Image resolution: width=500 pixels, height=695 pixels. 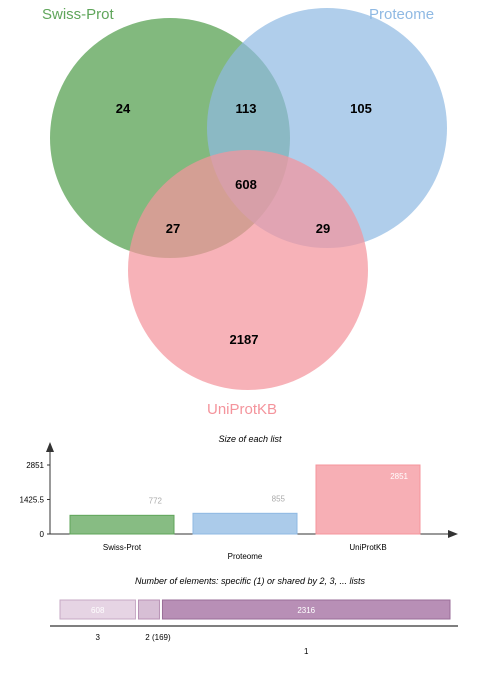 What do you see at coordinates (399, 476) in the screenshot?
I see `chart1-value-label: 2851` at bounding box center [399, 476].